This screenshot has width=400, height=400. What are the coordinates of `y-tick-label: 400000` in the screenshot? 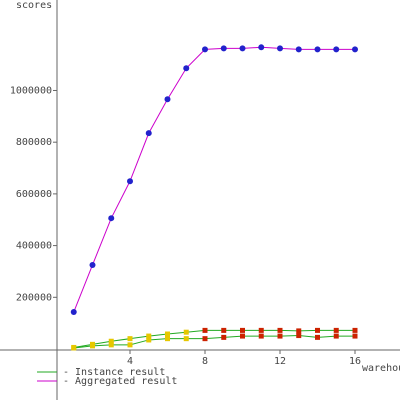 It's located at (34, 246).